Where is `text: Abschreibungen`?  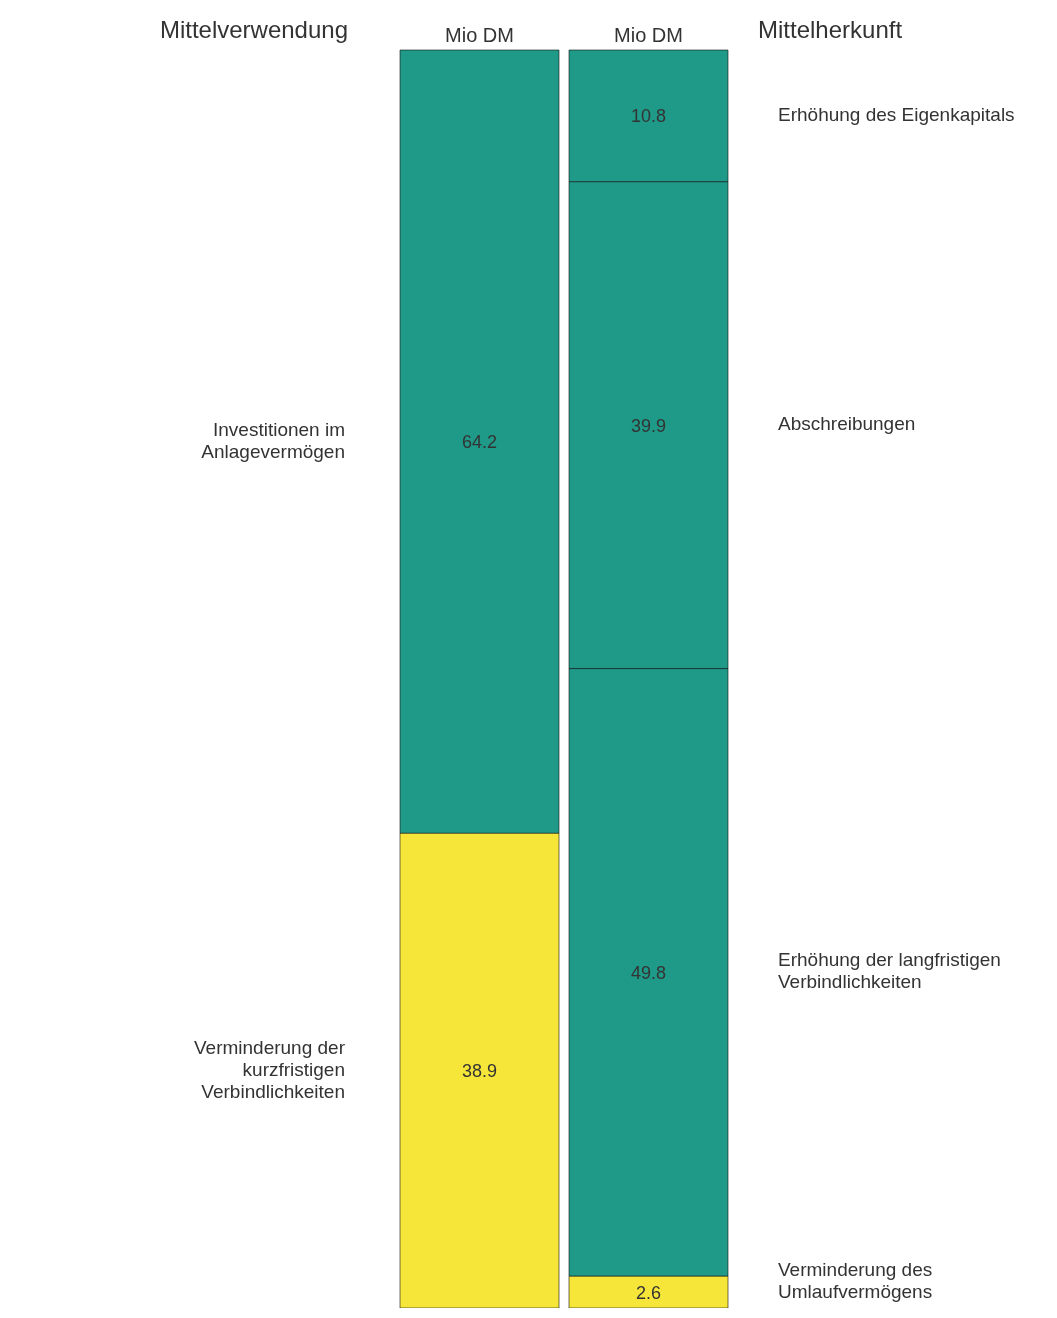 text: Abschreibungen is located at coordinates (847, 424).